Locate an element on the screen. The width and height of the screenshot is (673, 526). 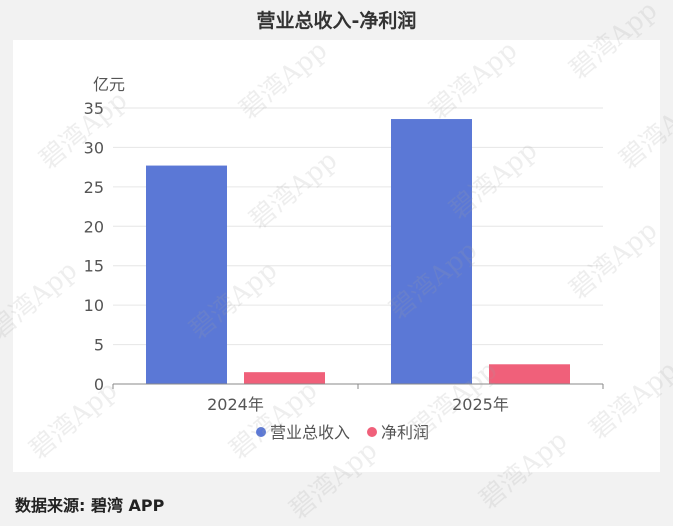
x-tick-label: 2025年 is located at coordinates (480, 404).